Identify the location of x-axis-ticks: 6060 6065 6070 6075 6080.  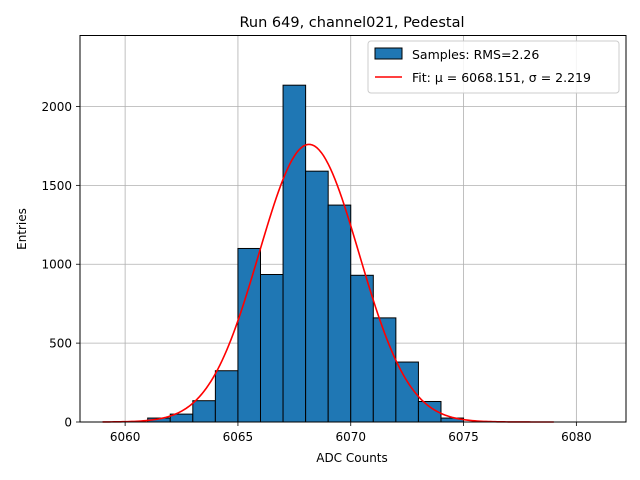
(351, 433).